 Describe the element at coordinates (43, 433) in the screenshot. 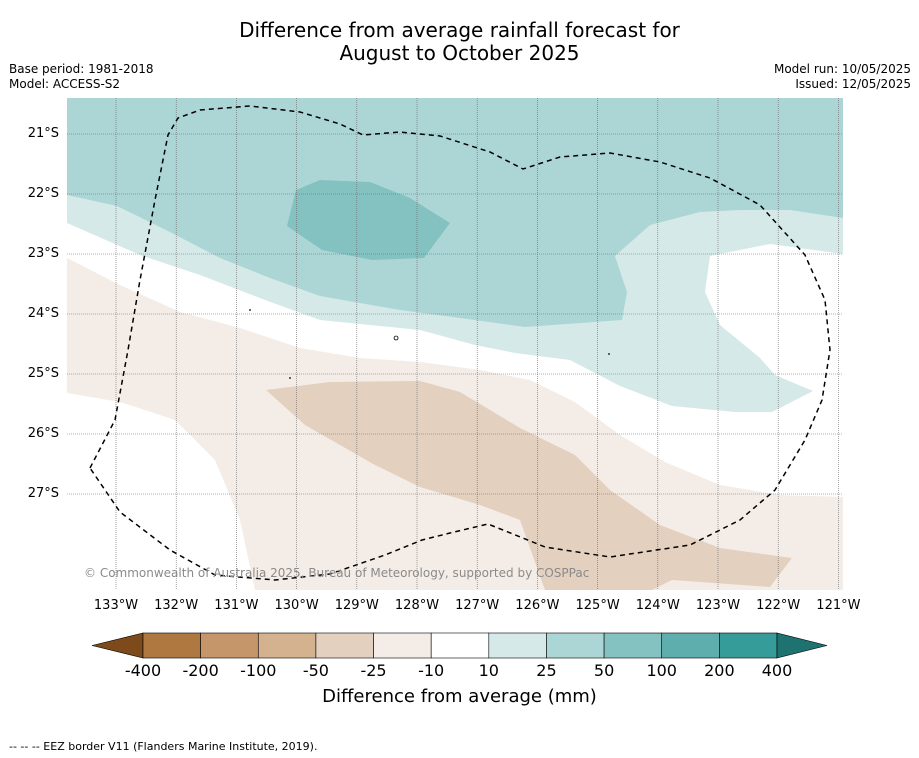

I see `lat-label: 26°S` at that location.